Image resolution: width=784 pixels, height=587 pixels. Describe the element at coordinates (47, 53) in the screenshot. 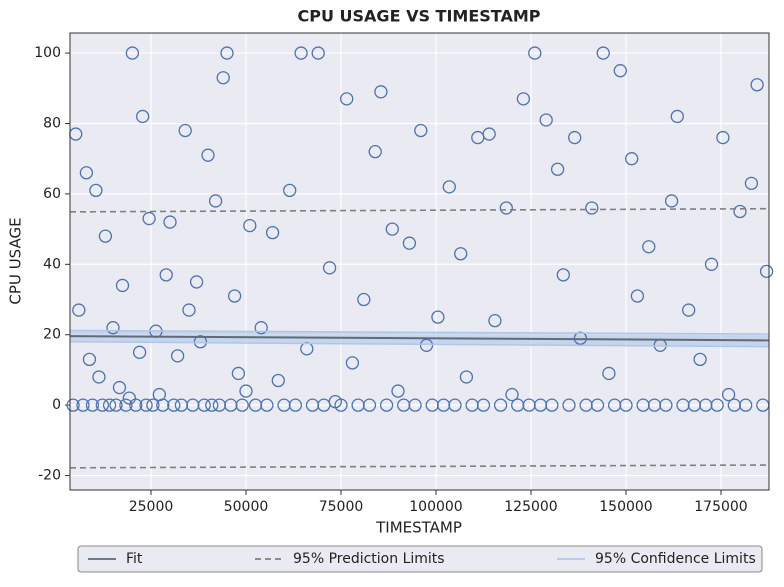

I see `y-tick-label: 100` at that location.